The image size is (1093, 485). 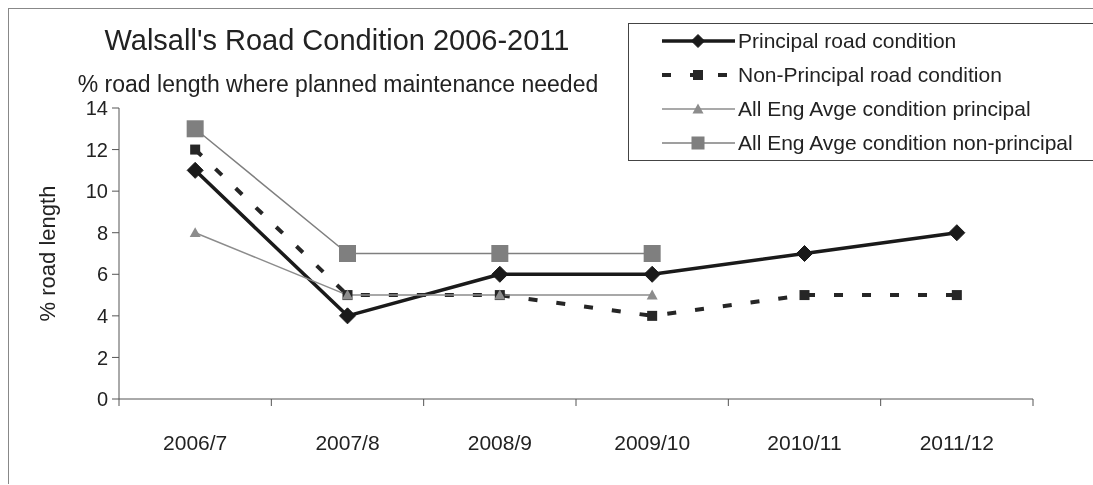 I want to click on y-tick-label: 6, so click(x=102, y=274).